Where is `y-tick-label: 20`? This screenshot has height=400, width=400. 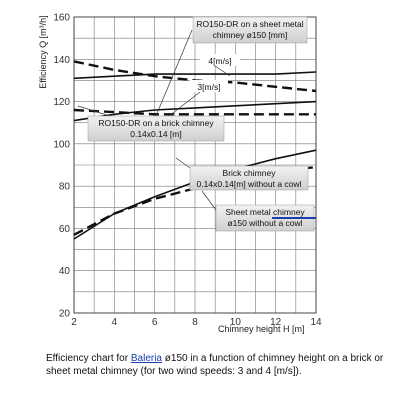
y-tick-label: 20 is located at coordinates (65, 314).